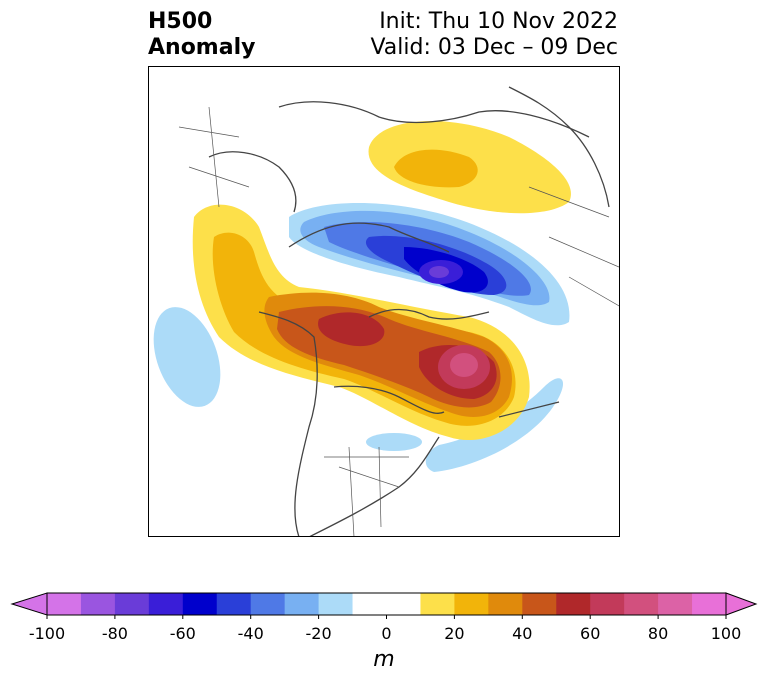 The width and height of the screenshot is (768, 684). Describe the element at coordinates (434, 119) in the screenshot. I see `eurasia-coast` at that location.